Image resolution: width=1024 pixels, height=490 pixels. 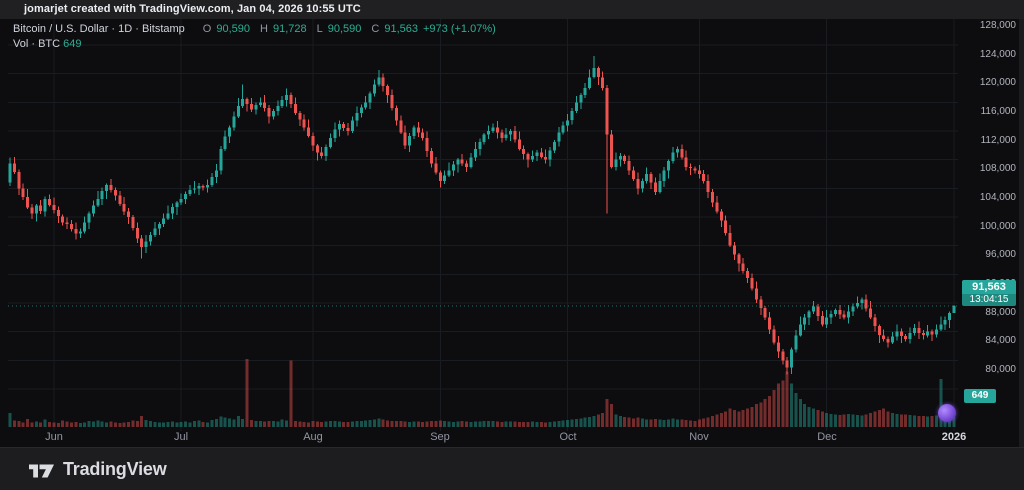 What do you see at coordinates (313, 437) in the screenshot?
I see `time-axis-label-aug: Aug` at bounding box center [313, 437].